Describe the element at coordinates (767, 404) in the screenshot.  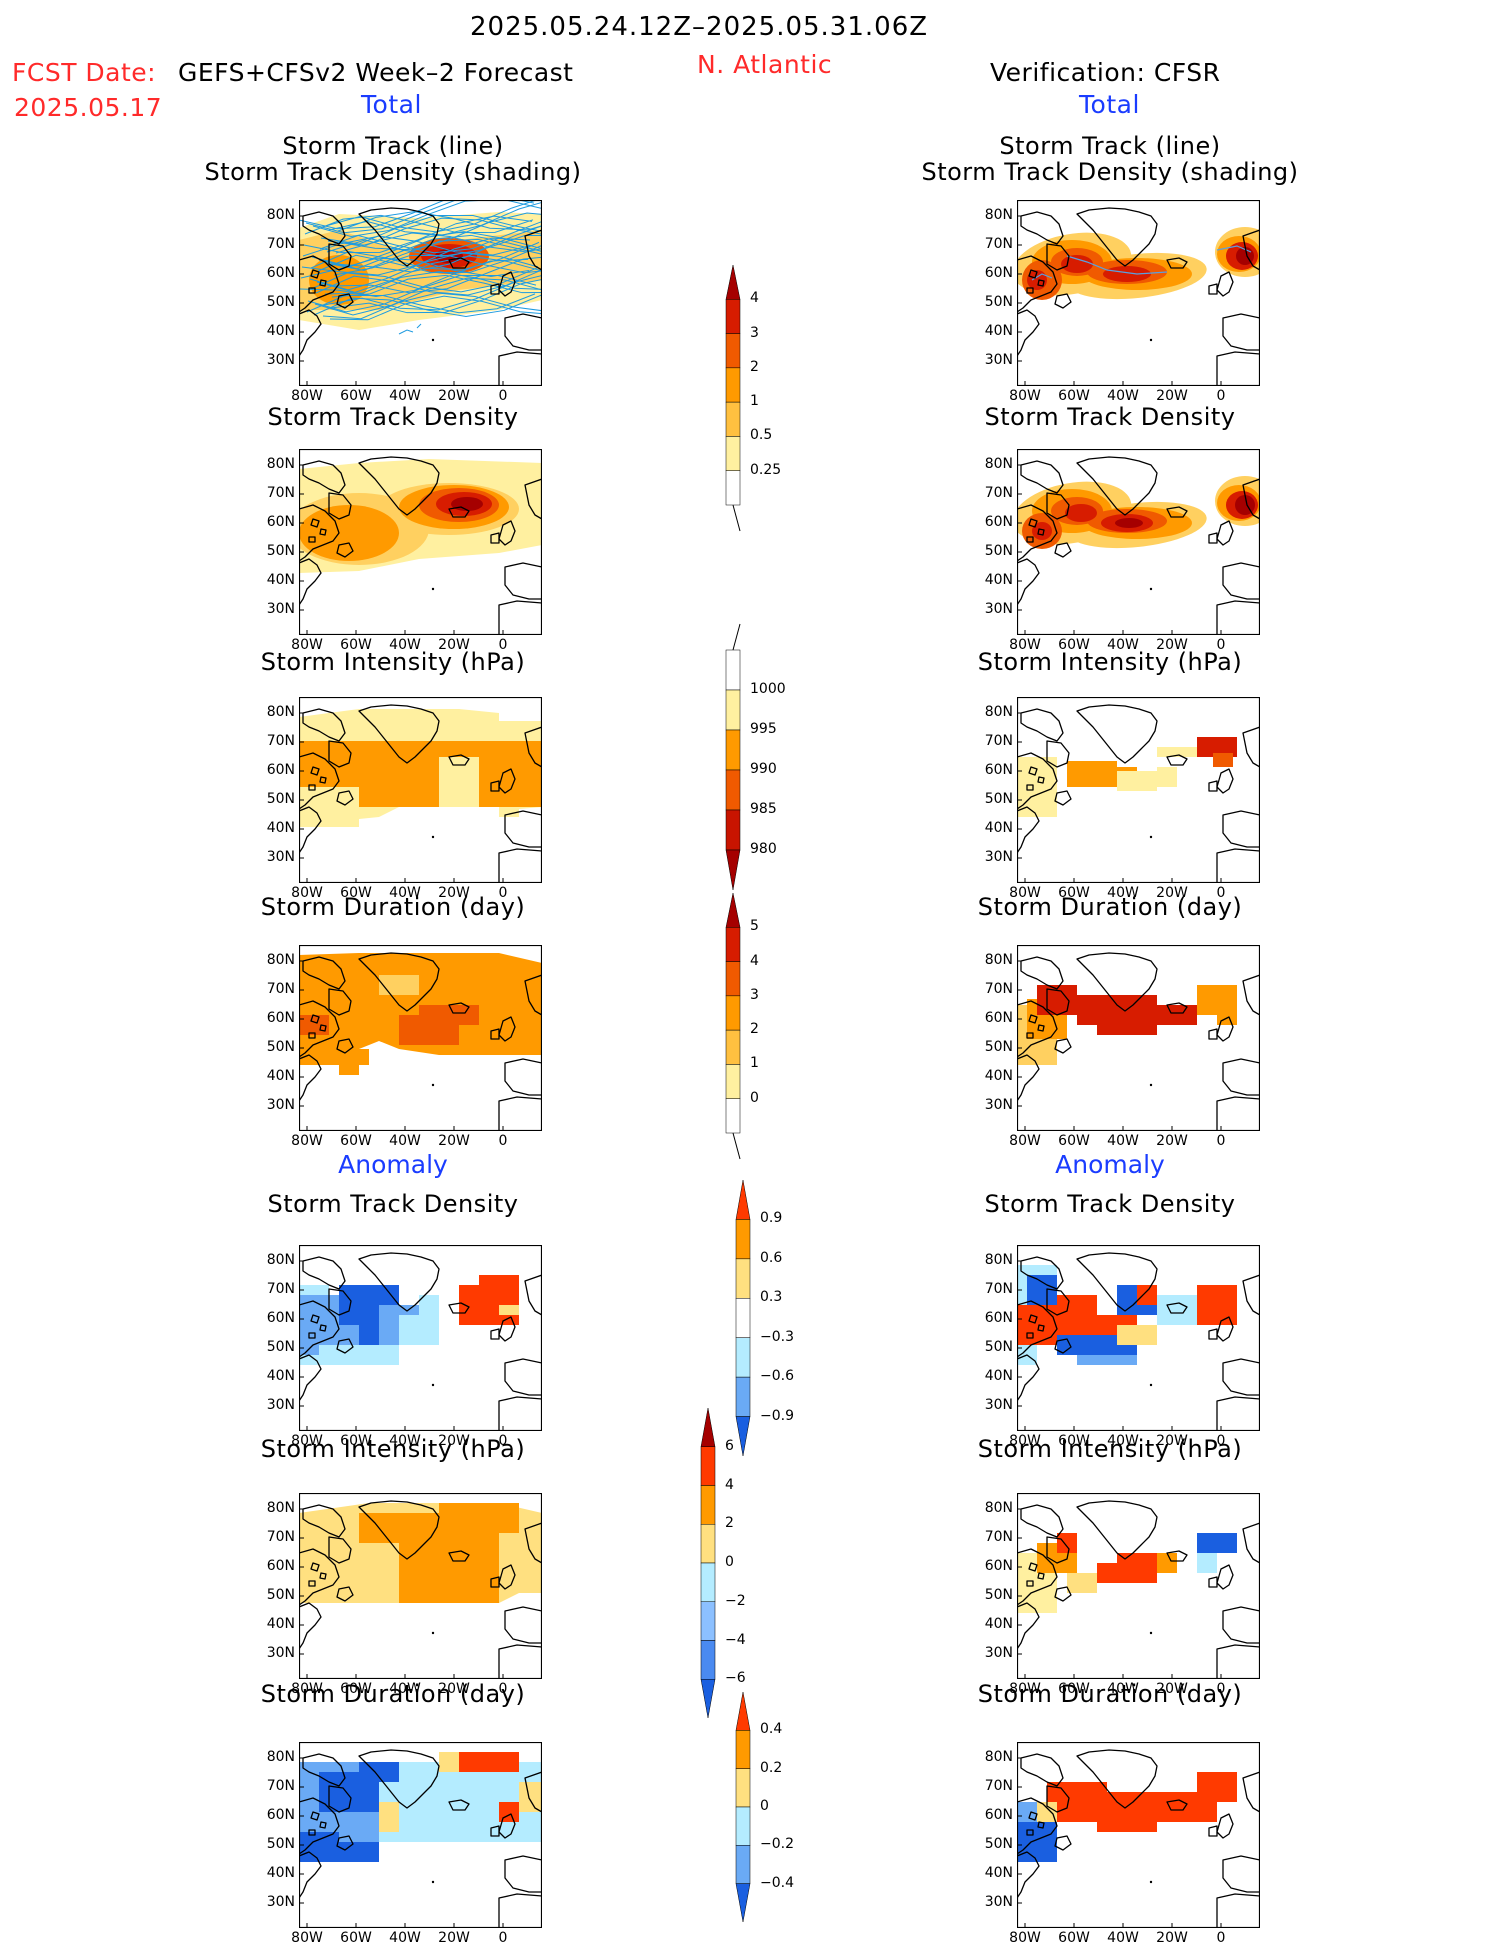
I see `colorbar-density-total: 4 3 2 1 0.5 0.25` at that location.